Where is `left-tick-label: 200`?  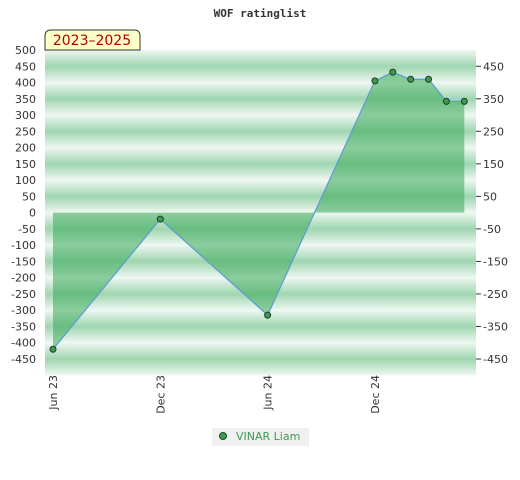
left-tick-label: 200 is located at coordinates (25, 148).